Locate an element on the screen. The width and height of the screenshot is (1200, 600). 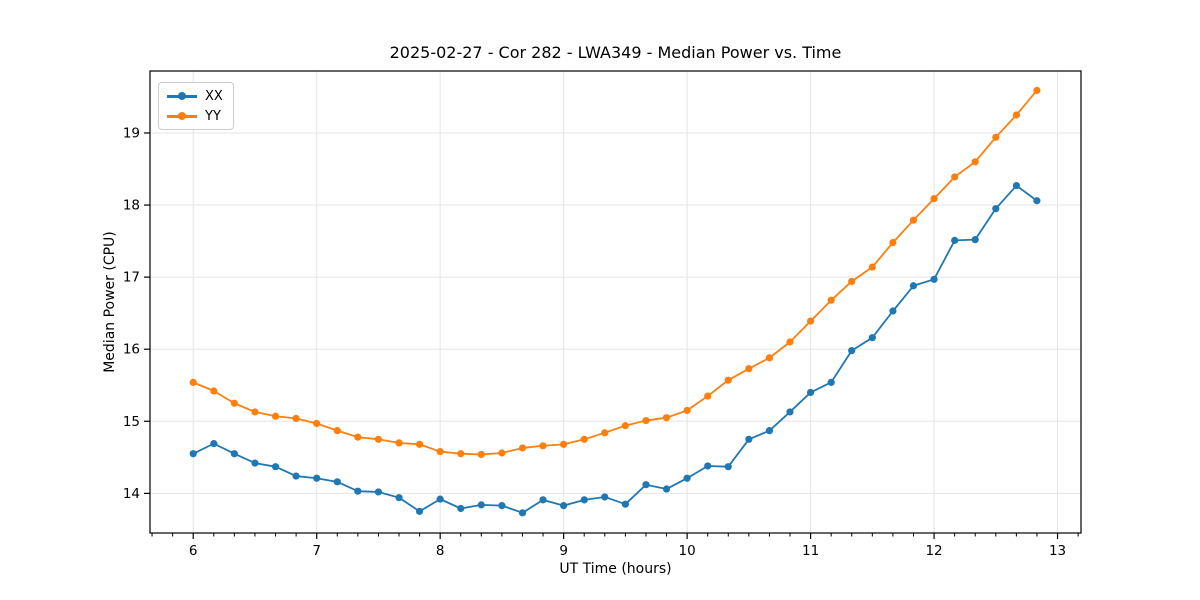
x-tick-label: 11 is located at coordinates (810, 551).